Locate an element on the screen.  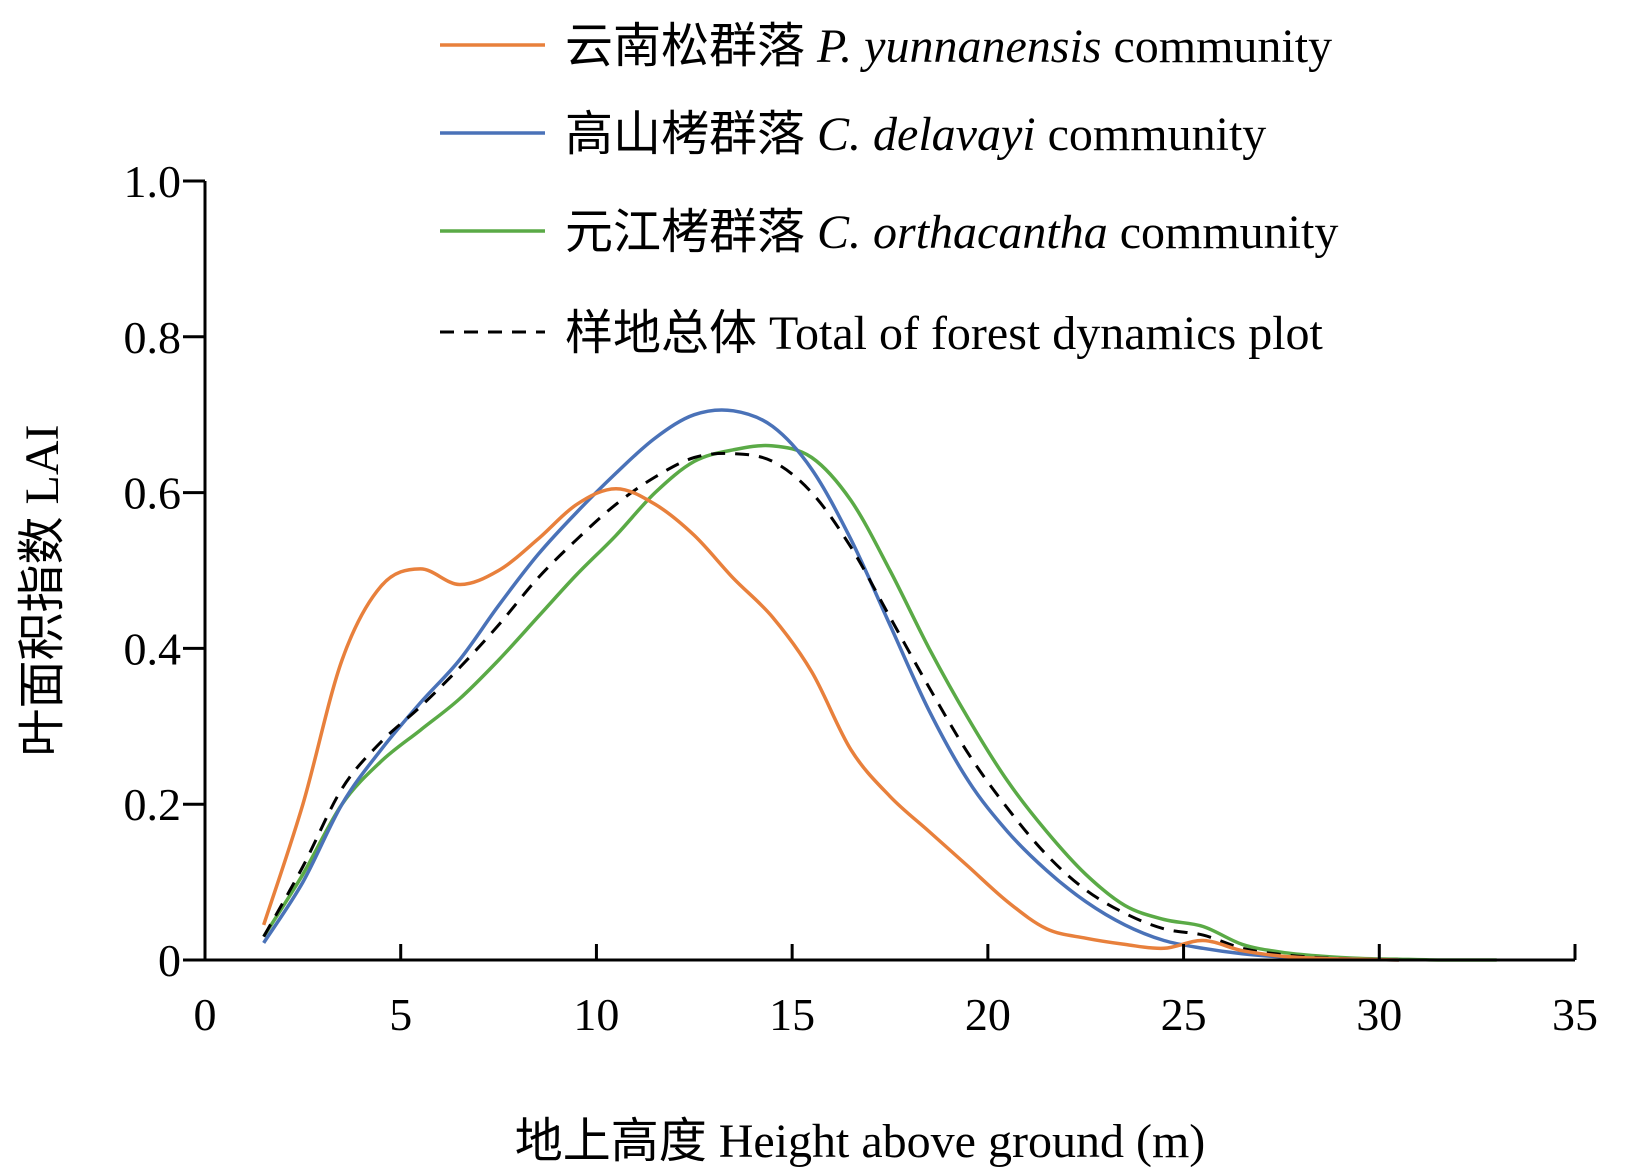
y-tick-label: 0.2 is located at coordinates (153, 804).